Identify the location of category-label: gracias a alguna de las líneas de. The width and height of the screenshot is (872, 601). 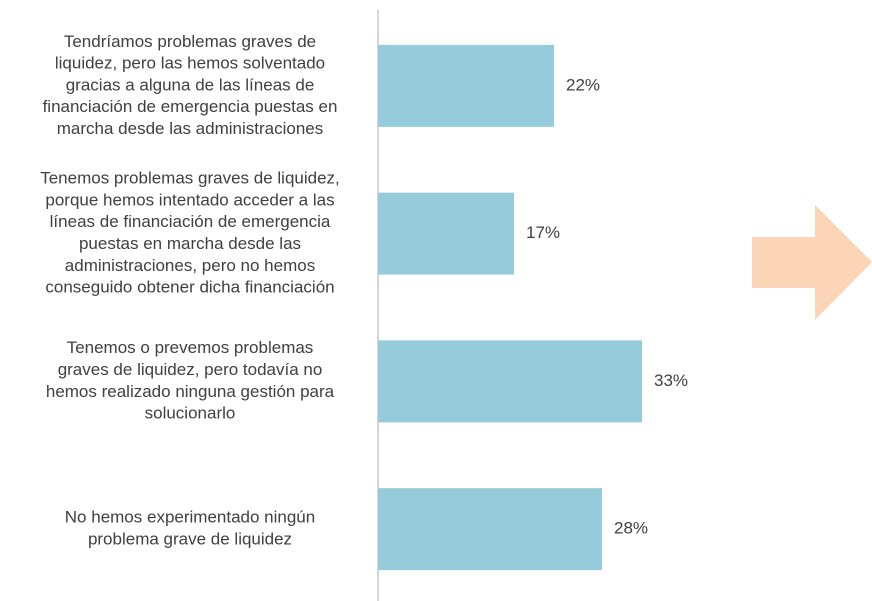
(190, 84).